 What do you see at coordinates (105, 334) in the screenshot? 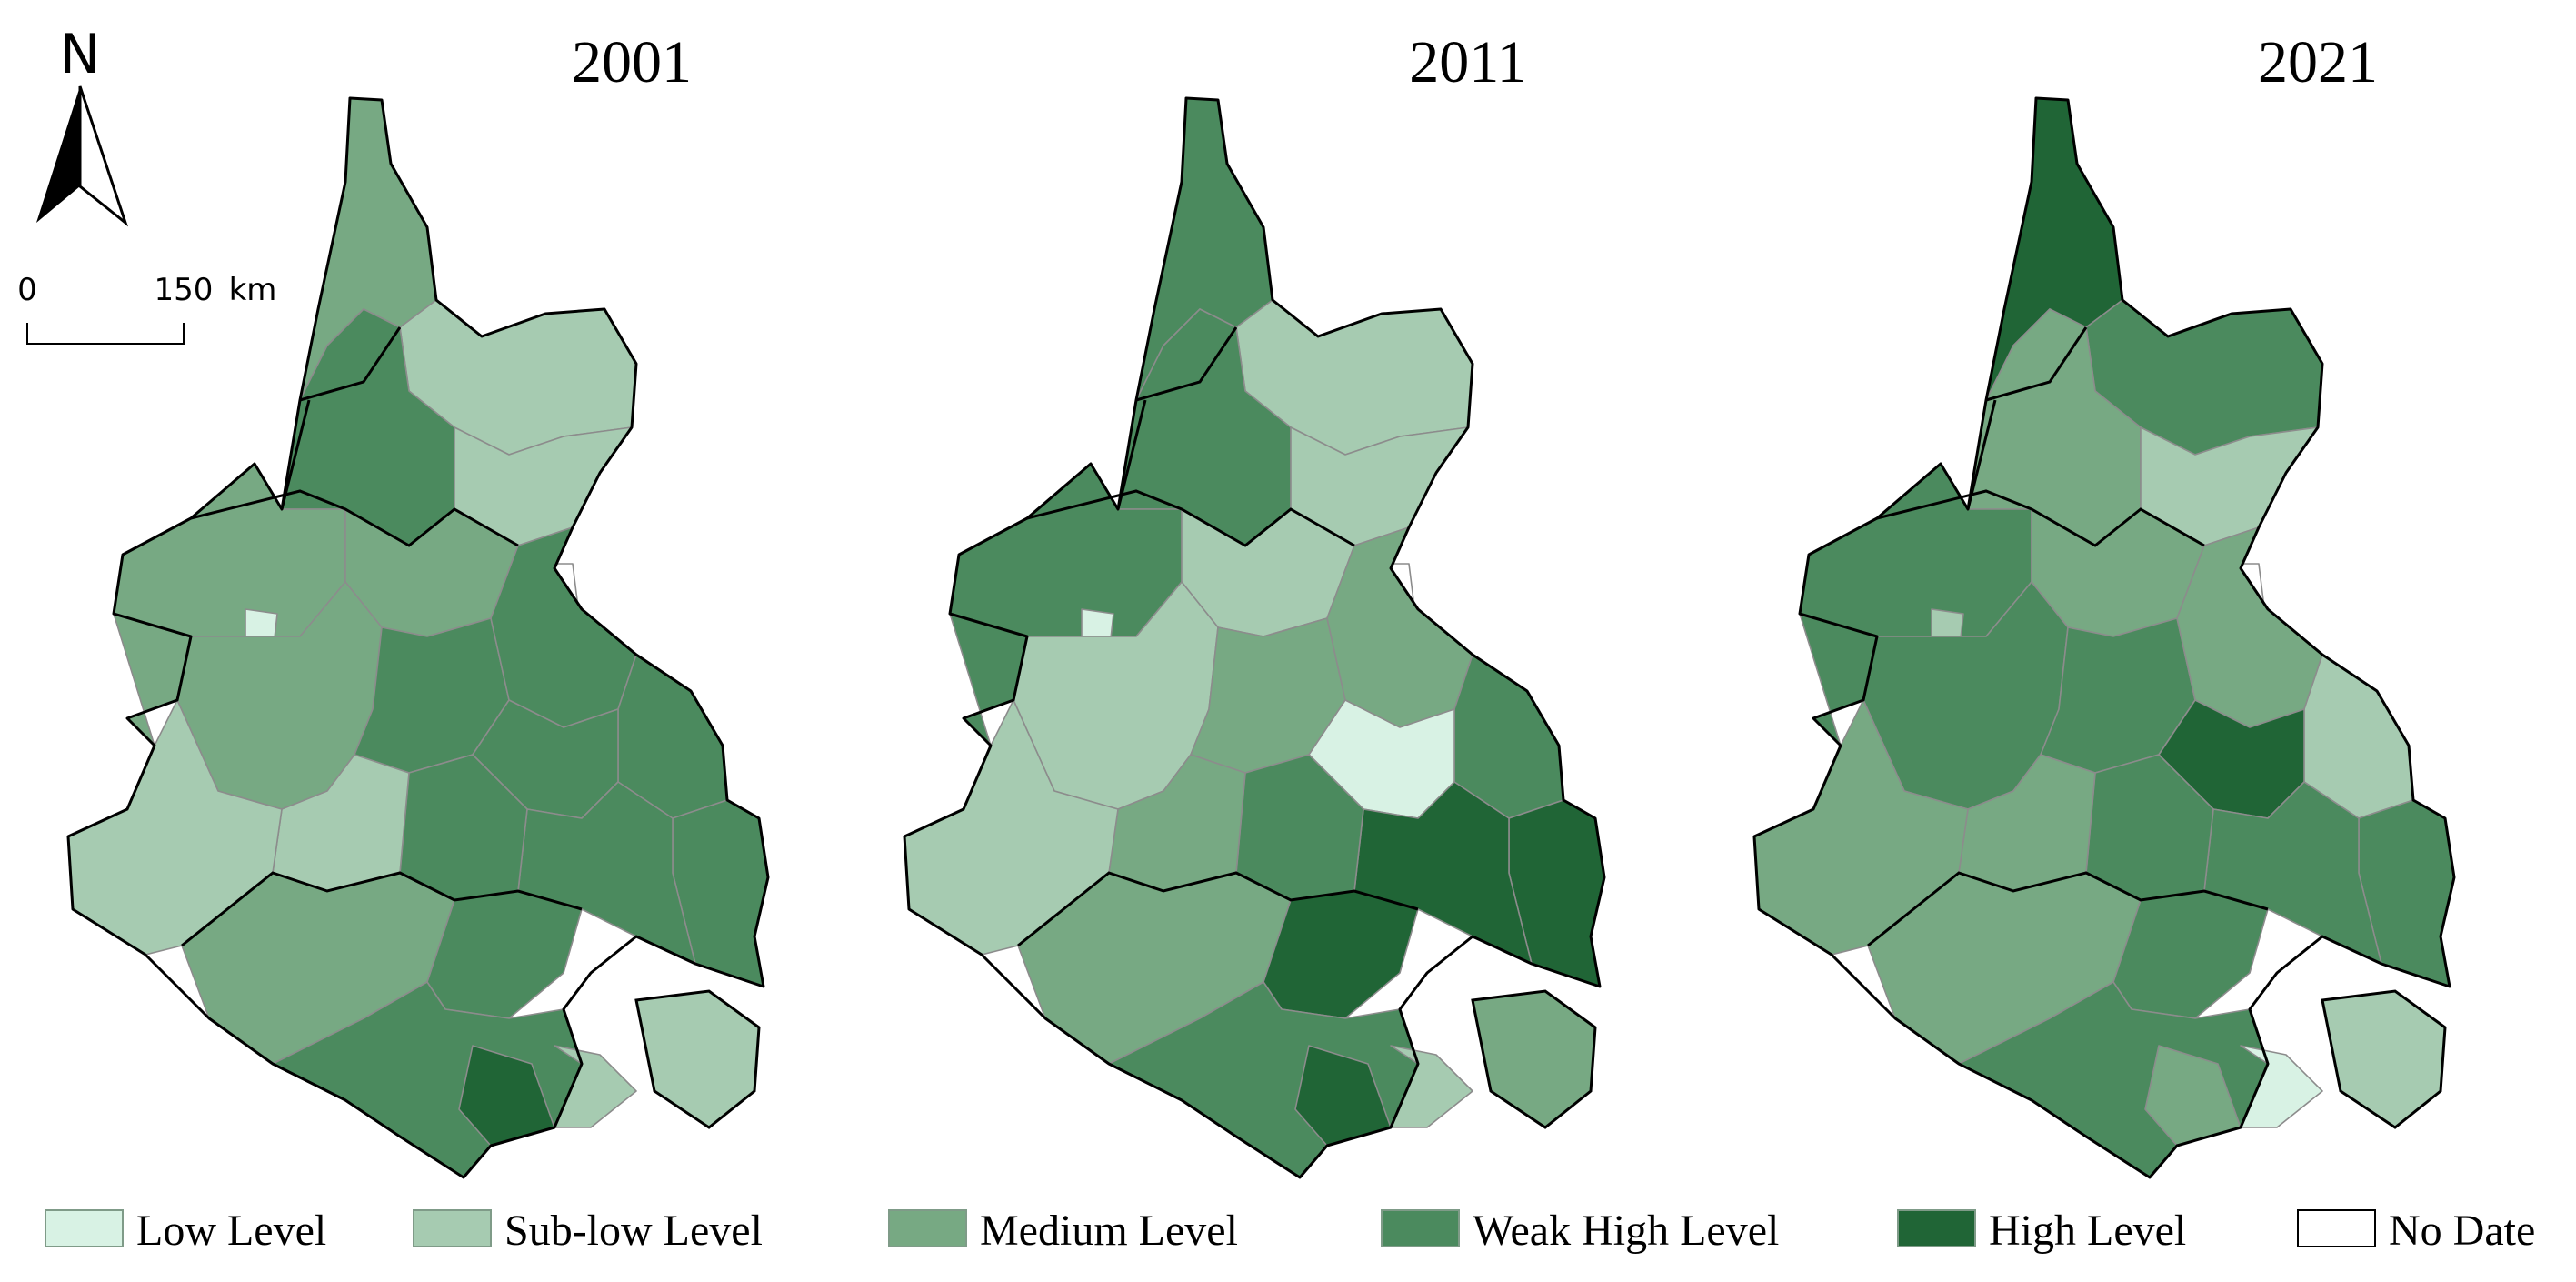
I see `scale-bar-line` at bounding box center [105, 334].